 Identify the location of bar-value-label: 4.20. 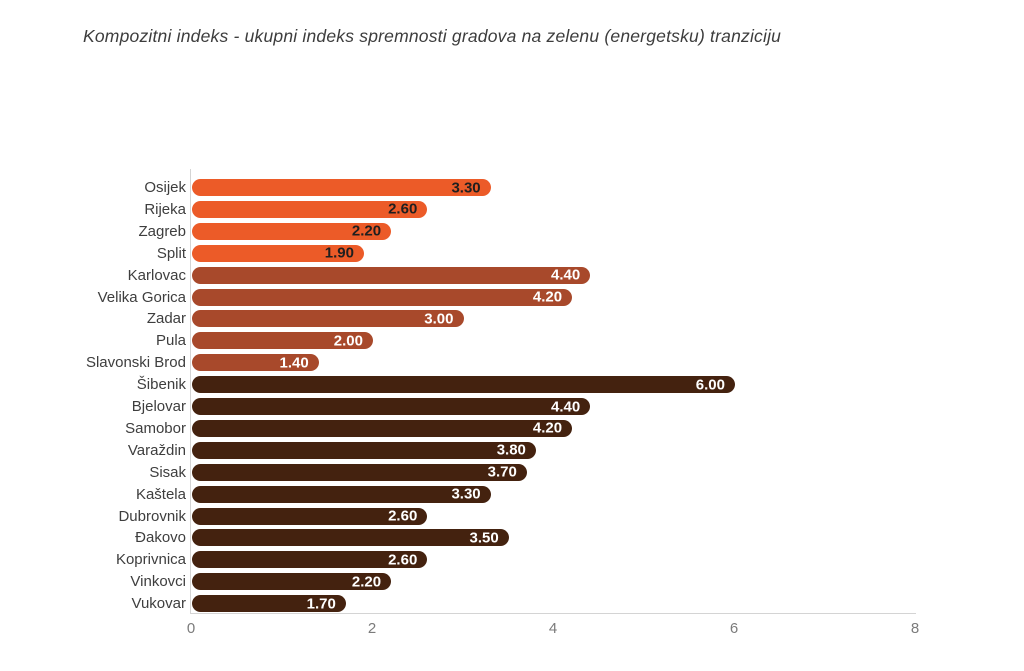
(547, 428).